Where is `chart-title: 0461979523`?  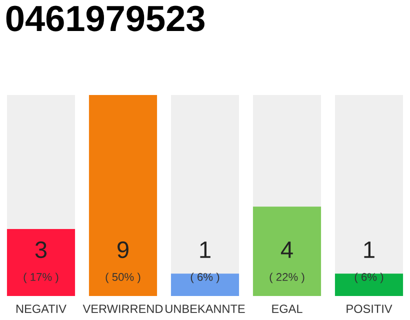 chart-title: 0461979523 is located at coordinates (105, 19).